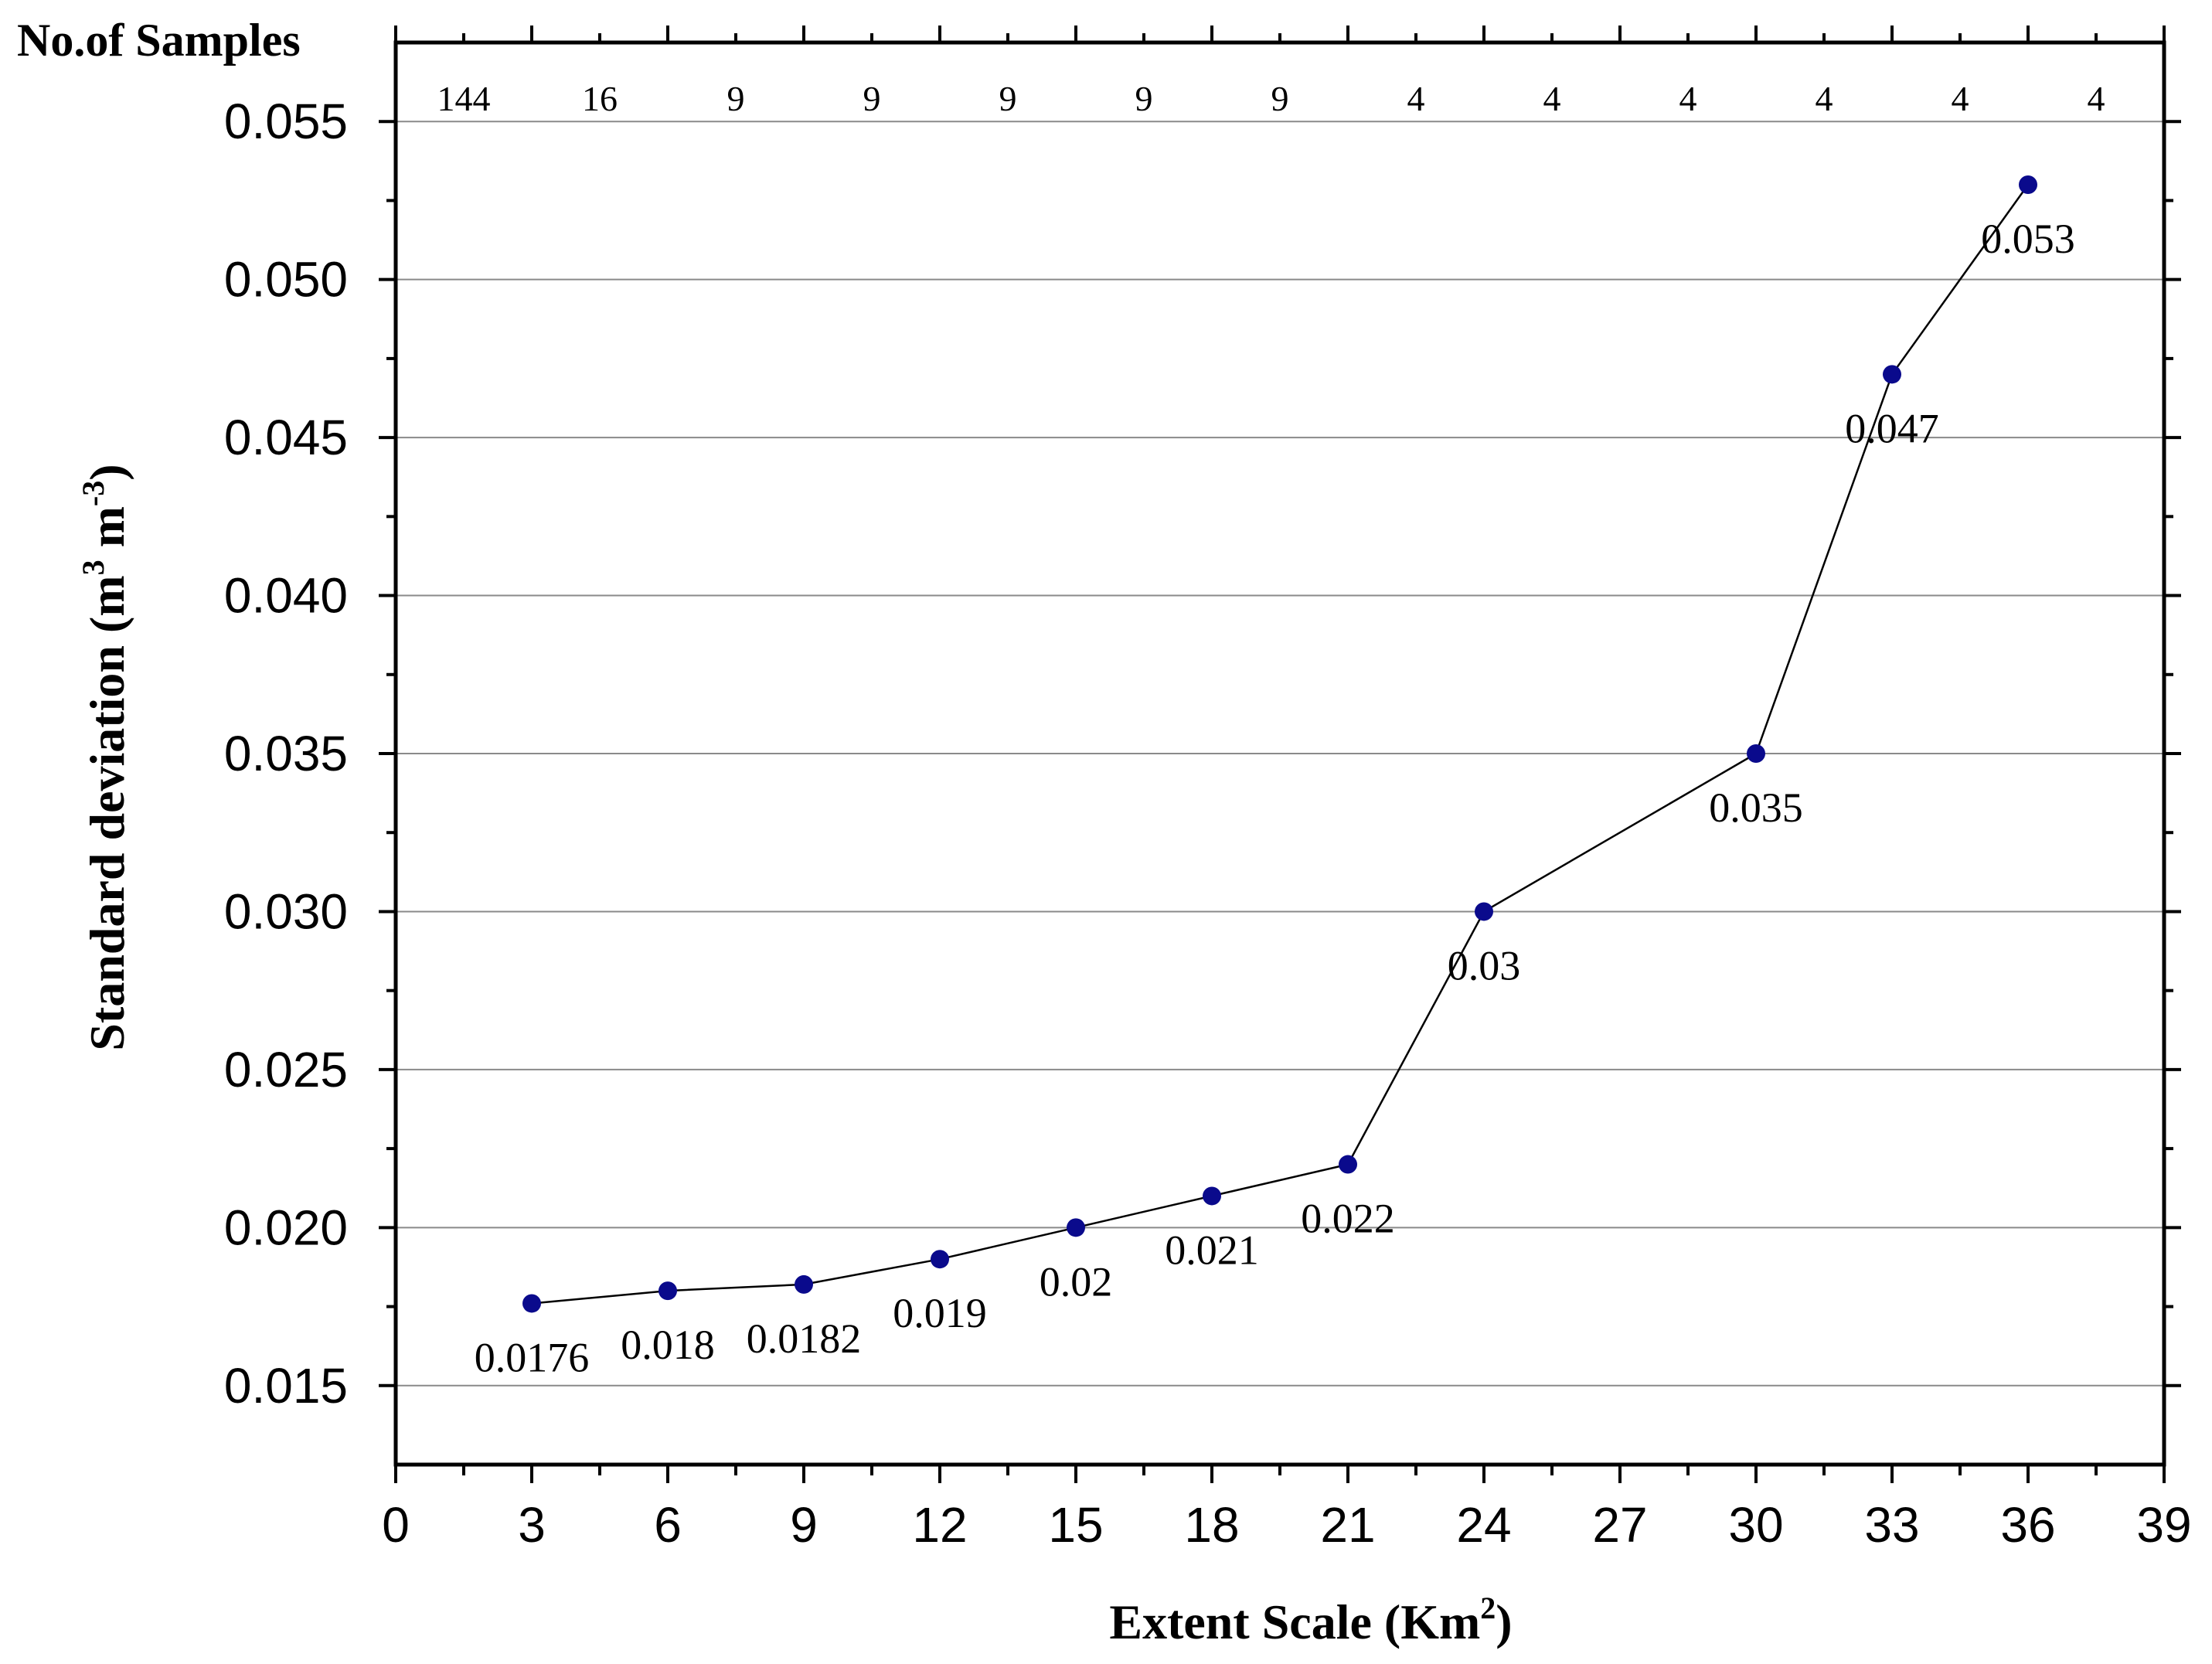 Image resolution: width=2212 pixels, height=1664 pixels. Describe the element at coordinates (1483, 1525) in the screenshot. I see `x-tick-label: 24` at that location.